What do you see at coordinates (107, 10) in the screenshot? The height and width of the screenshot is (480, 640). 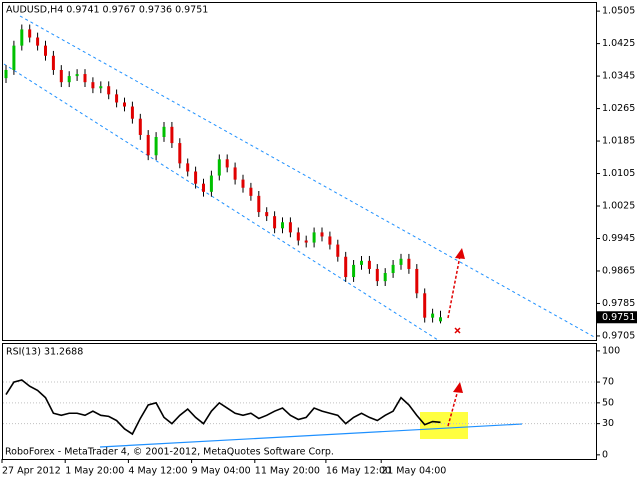 I see `chart-title: AUDUSD,H4 0.9741 0.9767 0.9736 0.9751` at bounding box center [107, 10].